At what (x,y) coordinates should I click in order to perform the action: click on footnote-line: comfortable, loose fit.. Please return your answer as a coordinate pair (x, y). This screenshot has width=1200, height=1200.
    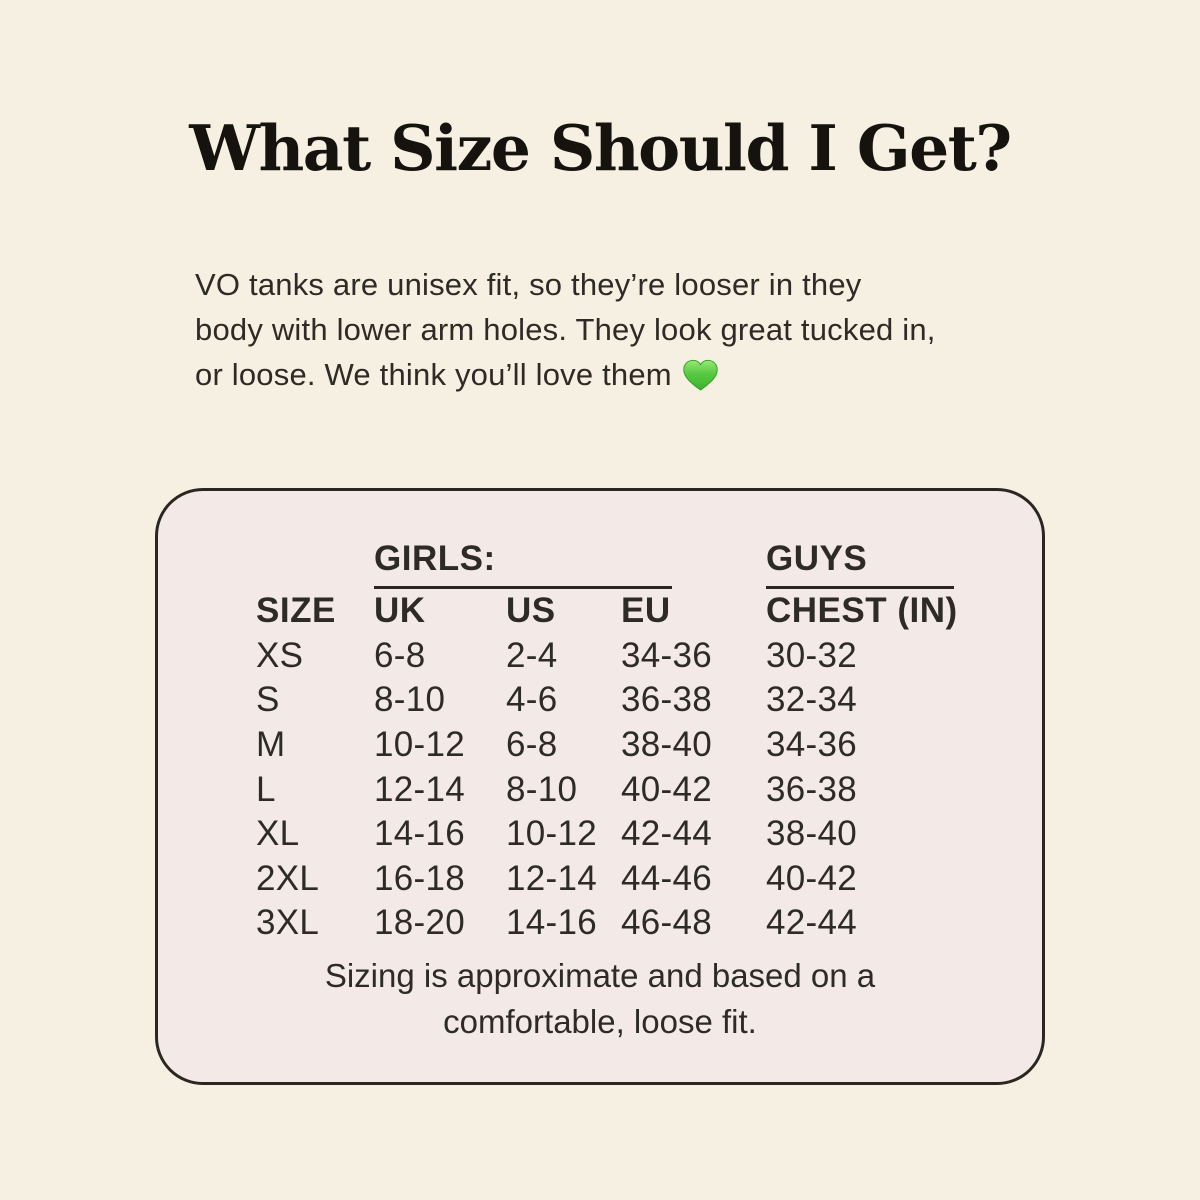
    Looking at the image, I should click on (600, 1021).